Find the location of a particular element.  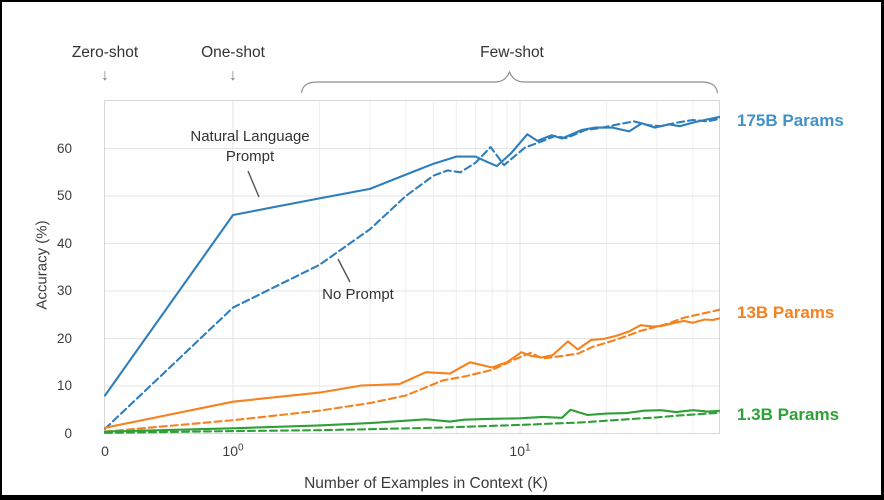

series-line-1-3b-params-no-prompt is located at coordinates (412, 422).